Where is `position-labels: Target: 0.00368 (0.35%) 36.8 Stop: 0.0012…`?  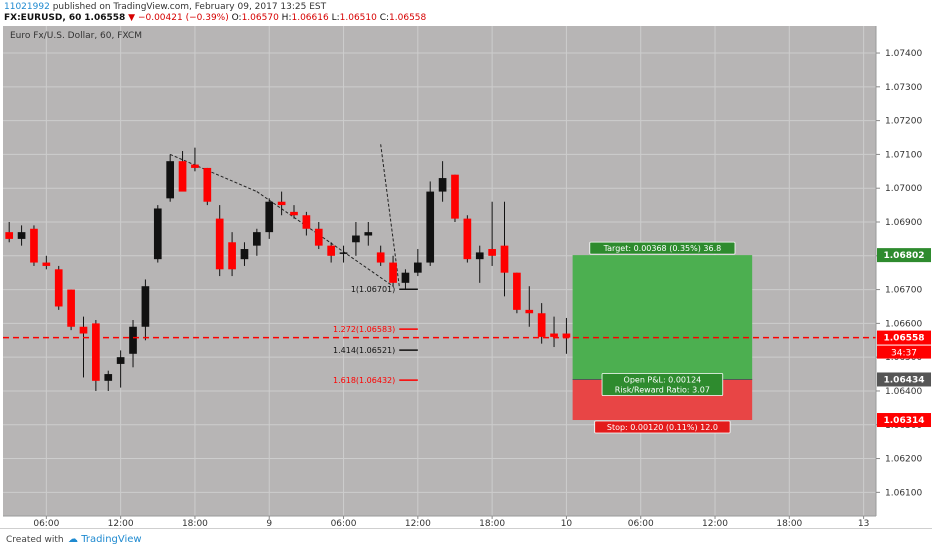
position-labels: Target: 0.00368 (0.35%) 36.8 Stop: 0.0012… is located at coordinates (662, 337).